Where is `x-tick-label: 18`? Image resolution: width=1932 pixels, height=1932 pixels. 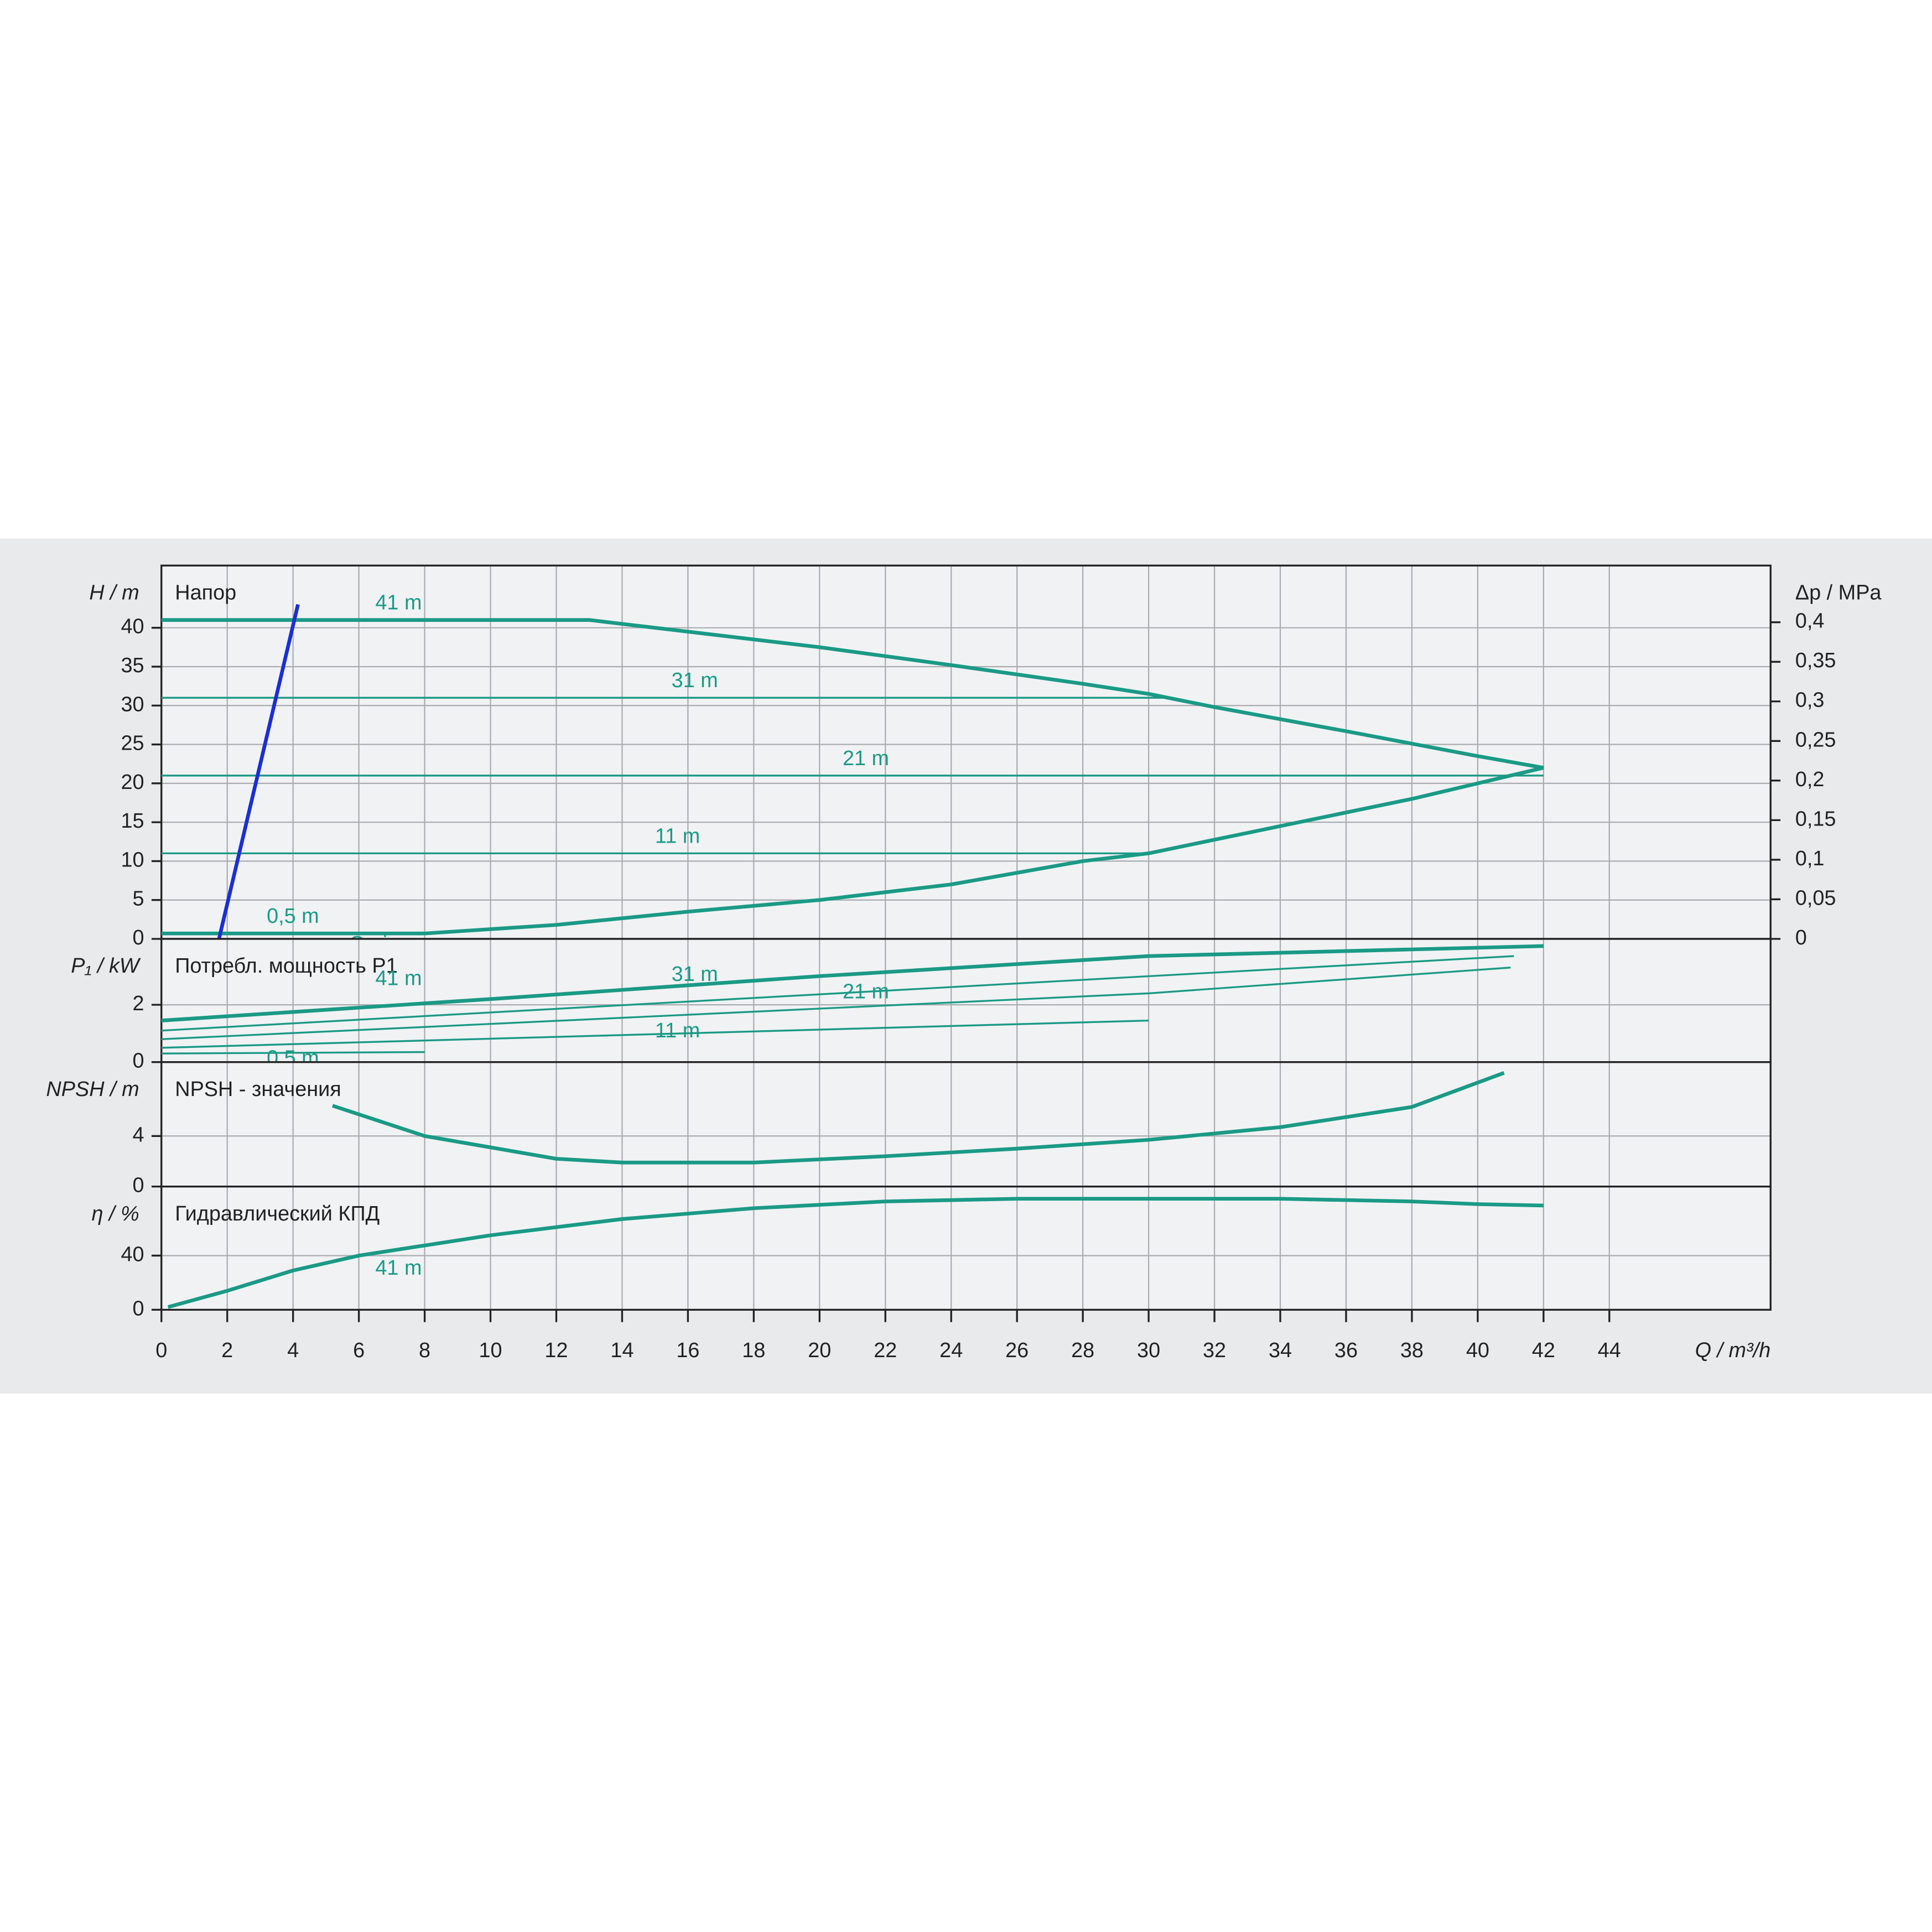 x-tick-label: 18 is located at coordinates (753, 1350).